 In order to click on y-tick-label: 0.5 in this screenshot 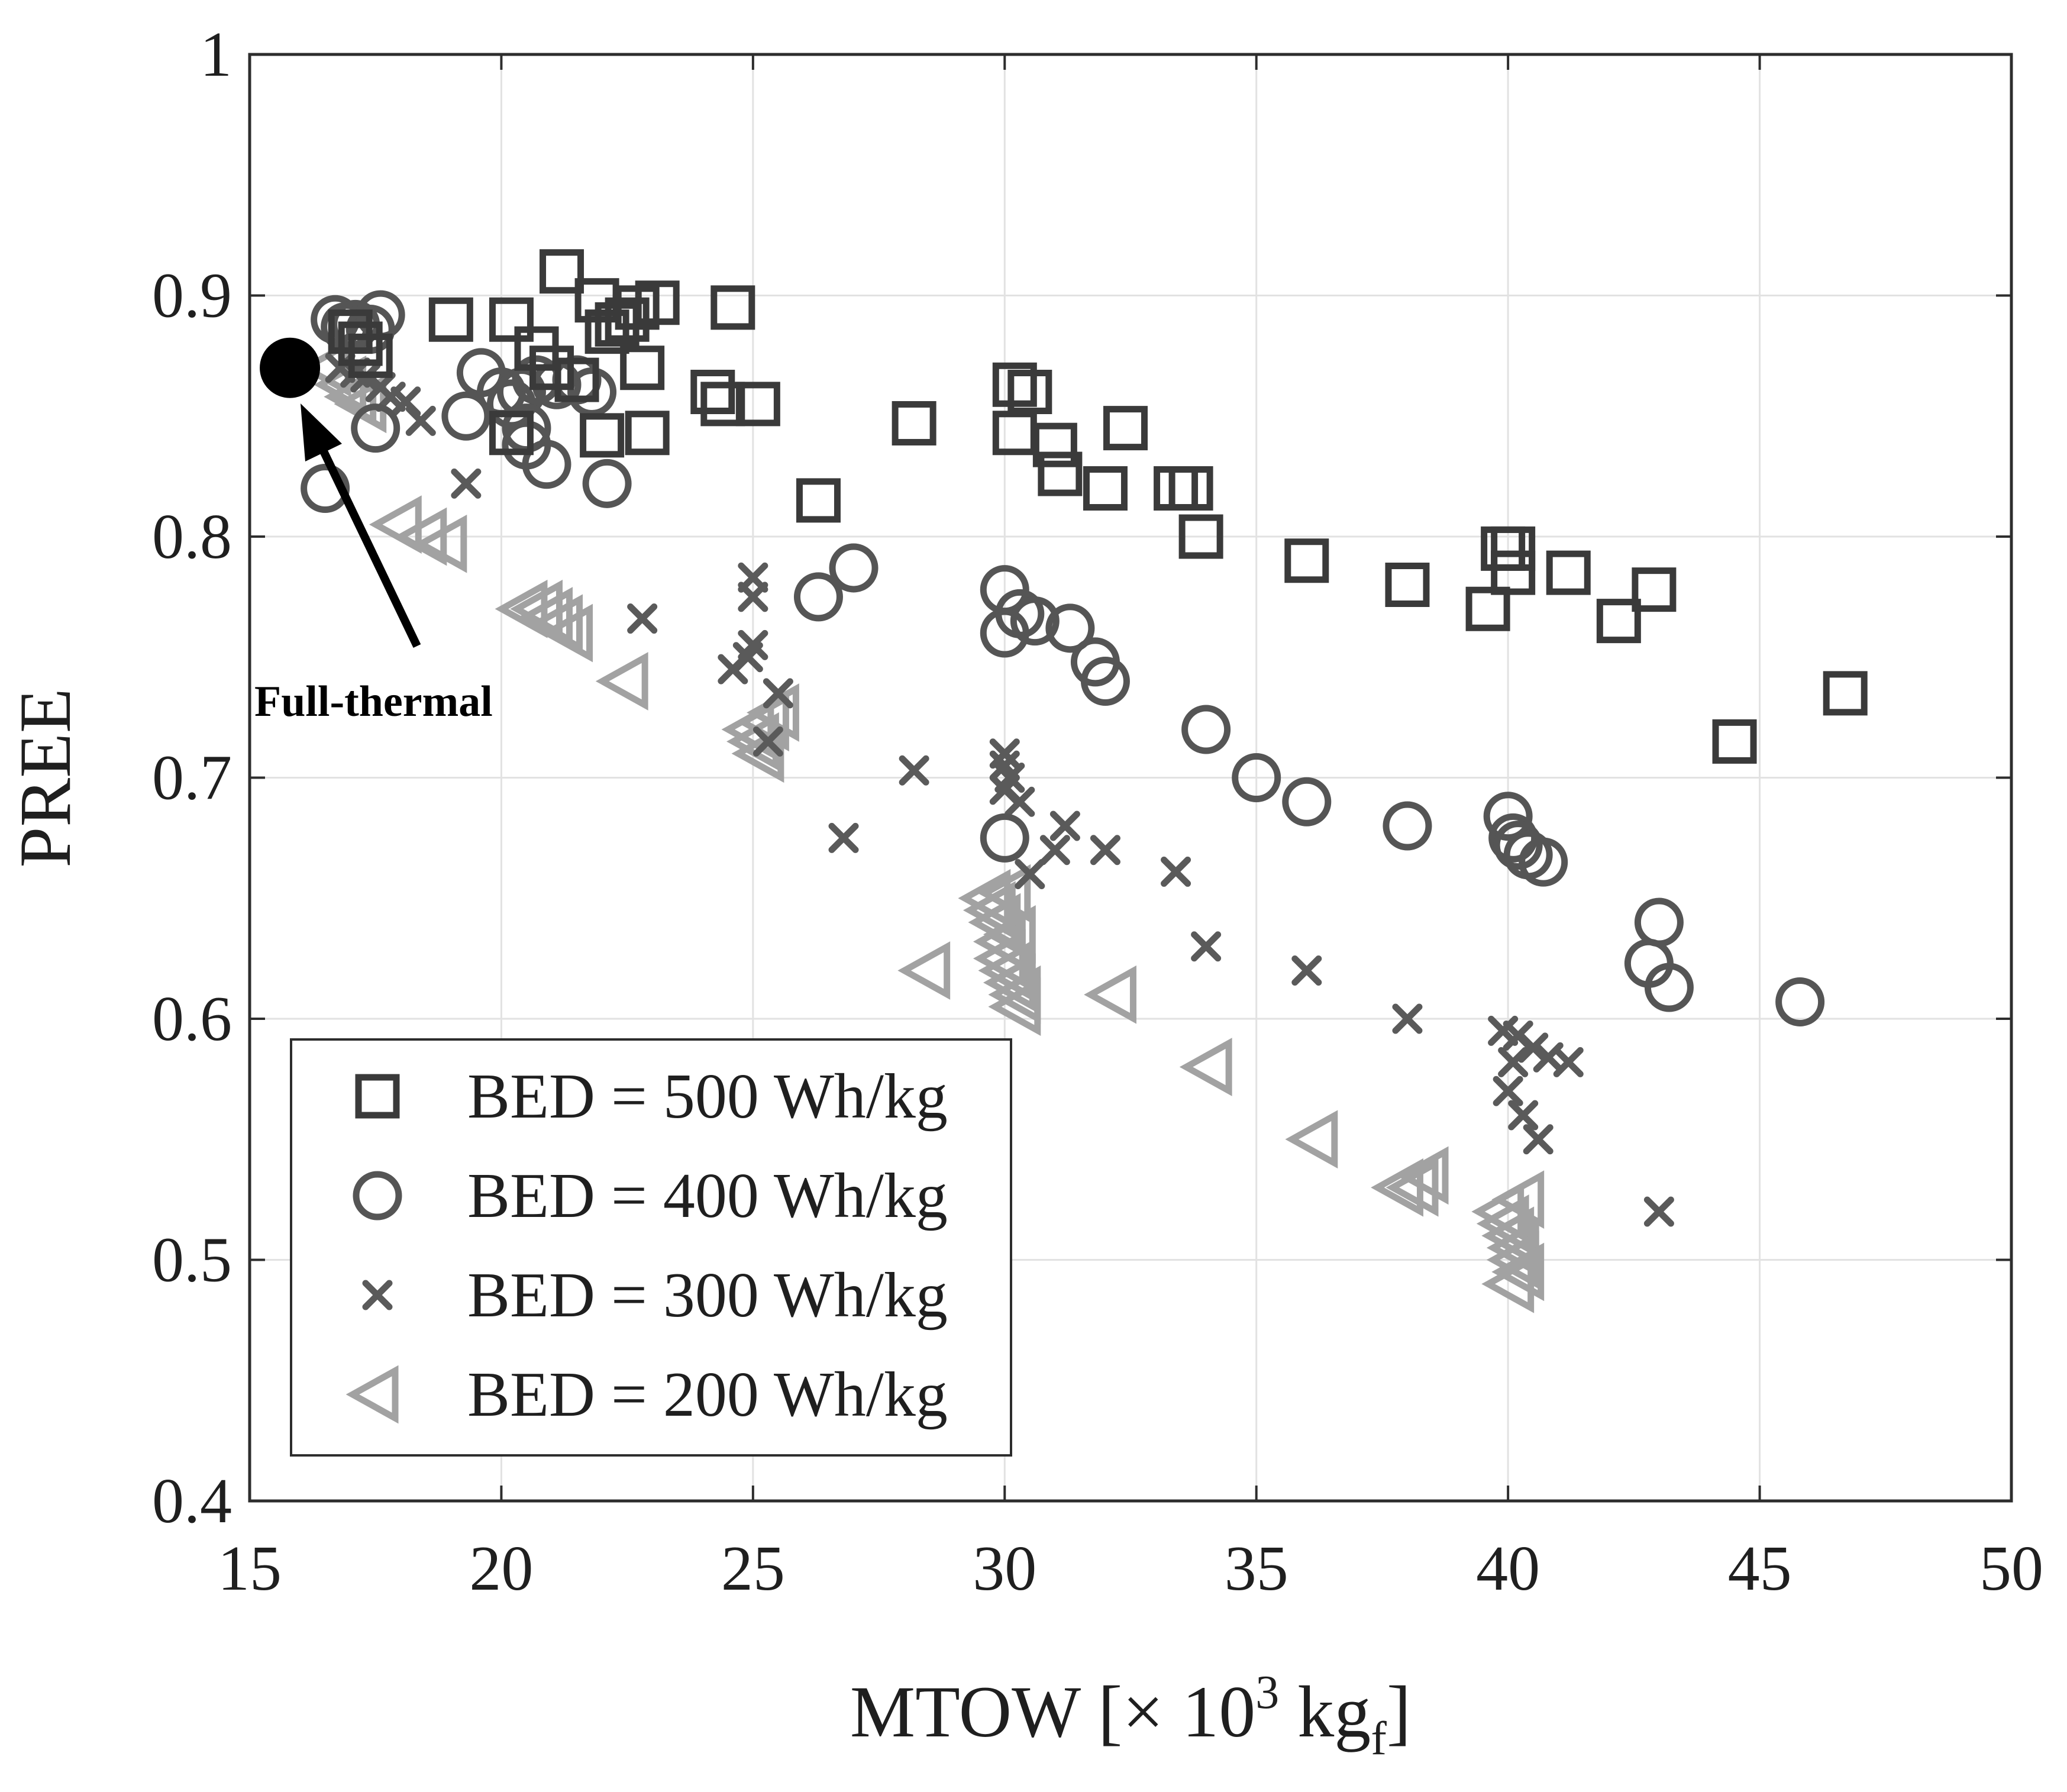, I will do `click(192, 1260)`.